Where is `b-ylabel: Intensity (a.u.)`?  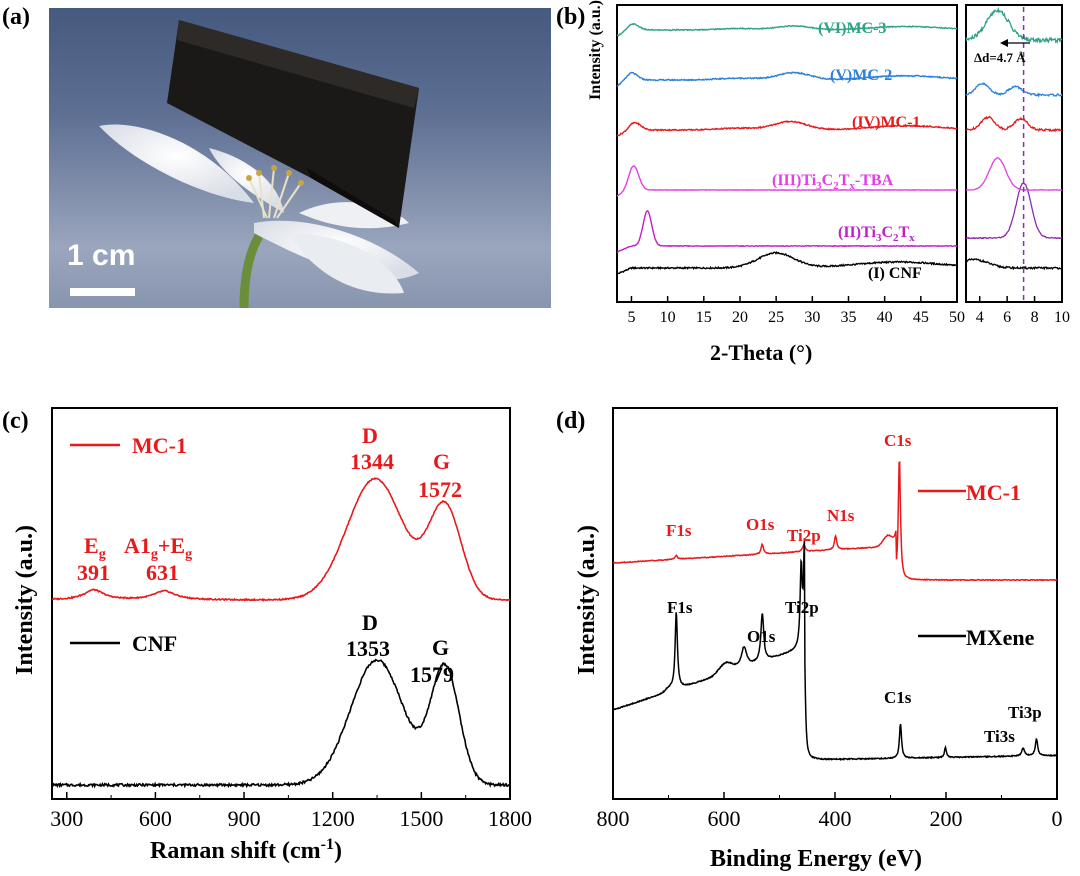
b-ylabel: Intensity (a.u.) is located at coordinates (595, 50).